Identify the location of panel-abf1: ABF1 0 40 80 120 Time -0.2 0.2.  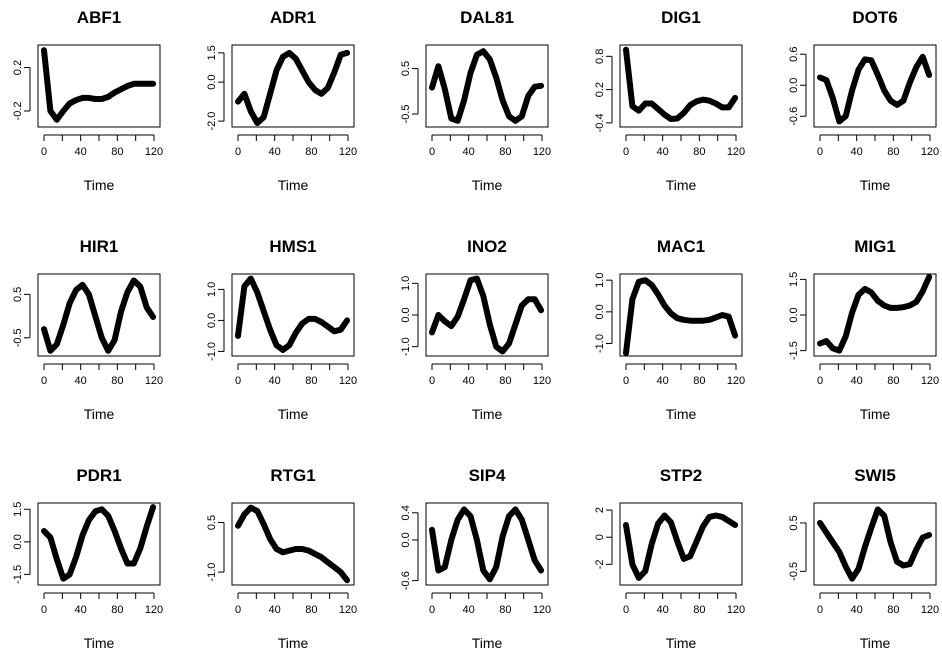
(87, 100).